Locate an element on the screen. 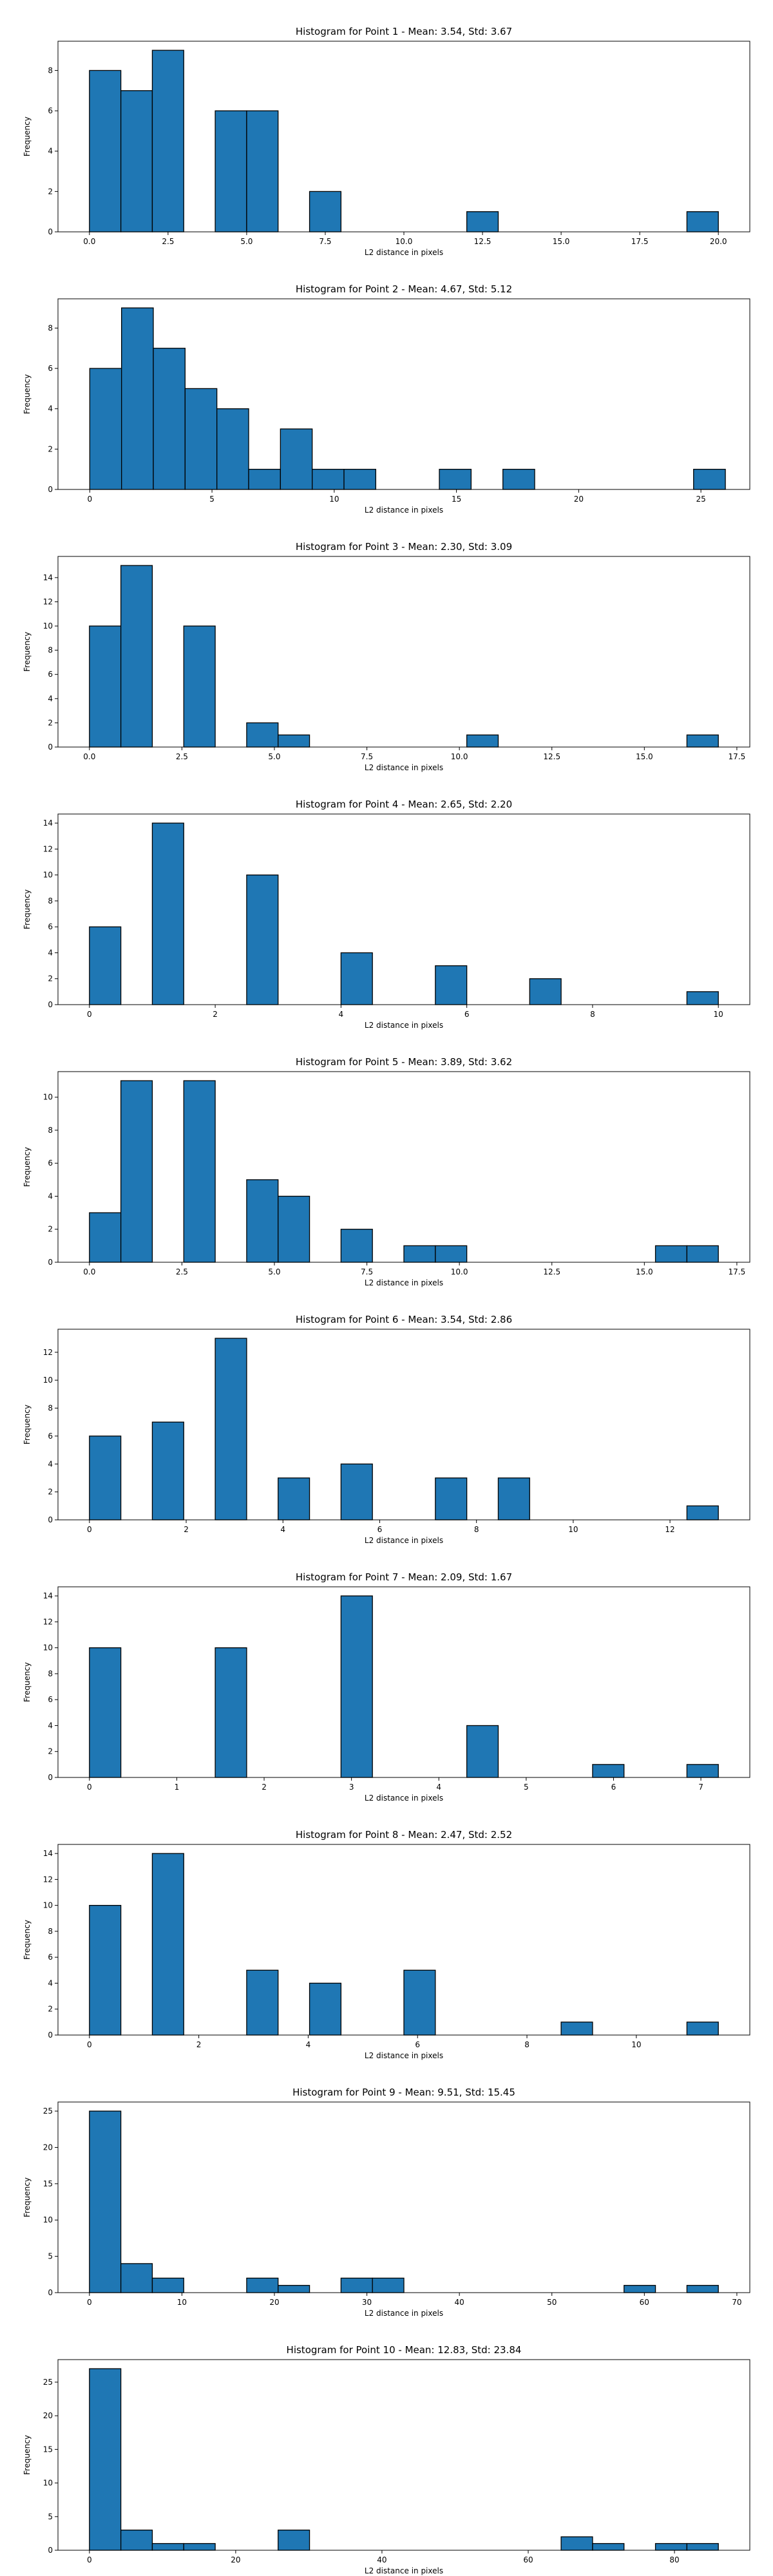 This screenshot has width=773, height=2576. x-tick-label: 17.5 is located at coordinates (737, 756).